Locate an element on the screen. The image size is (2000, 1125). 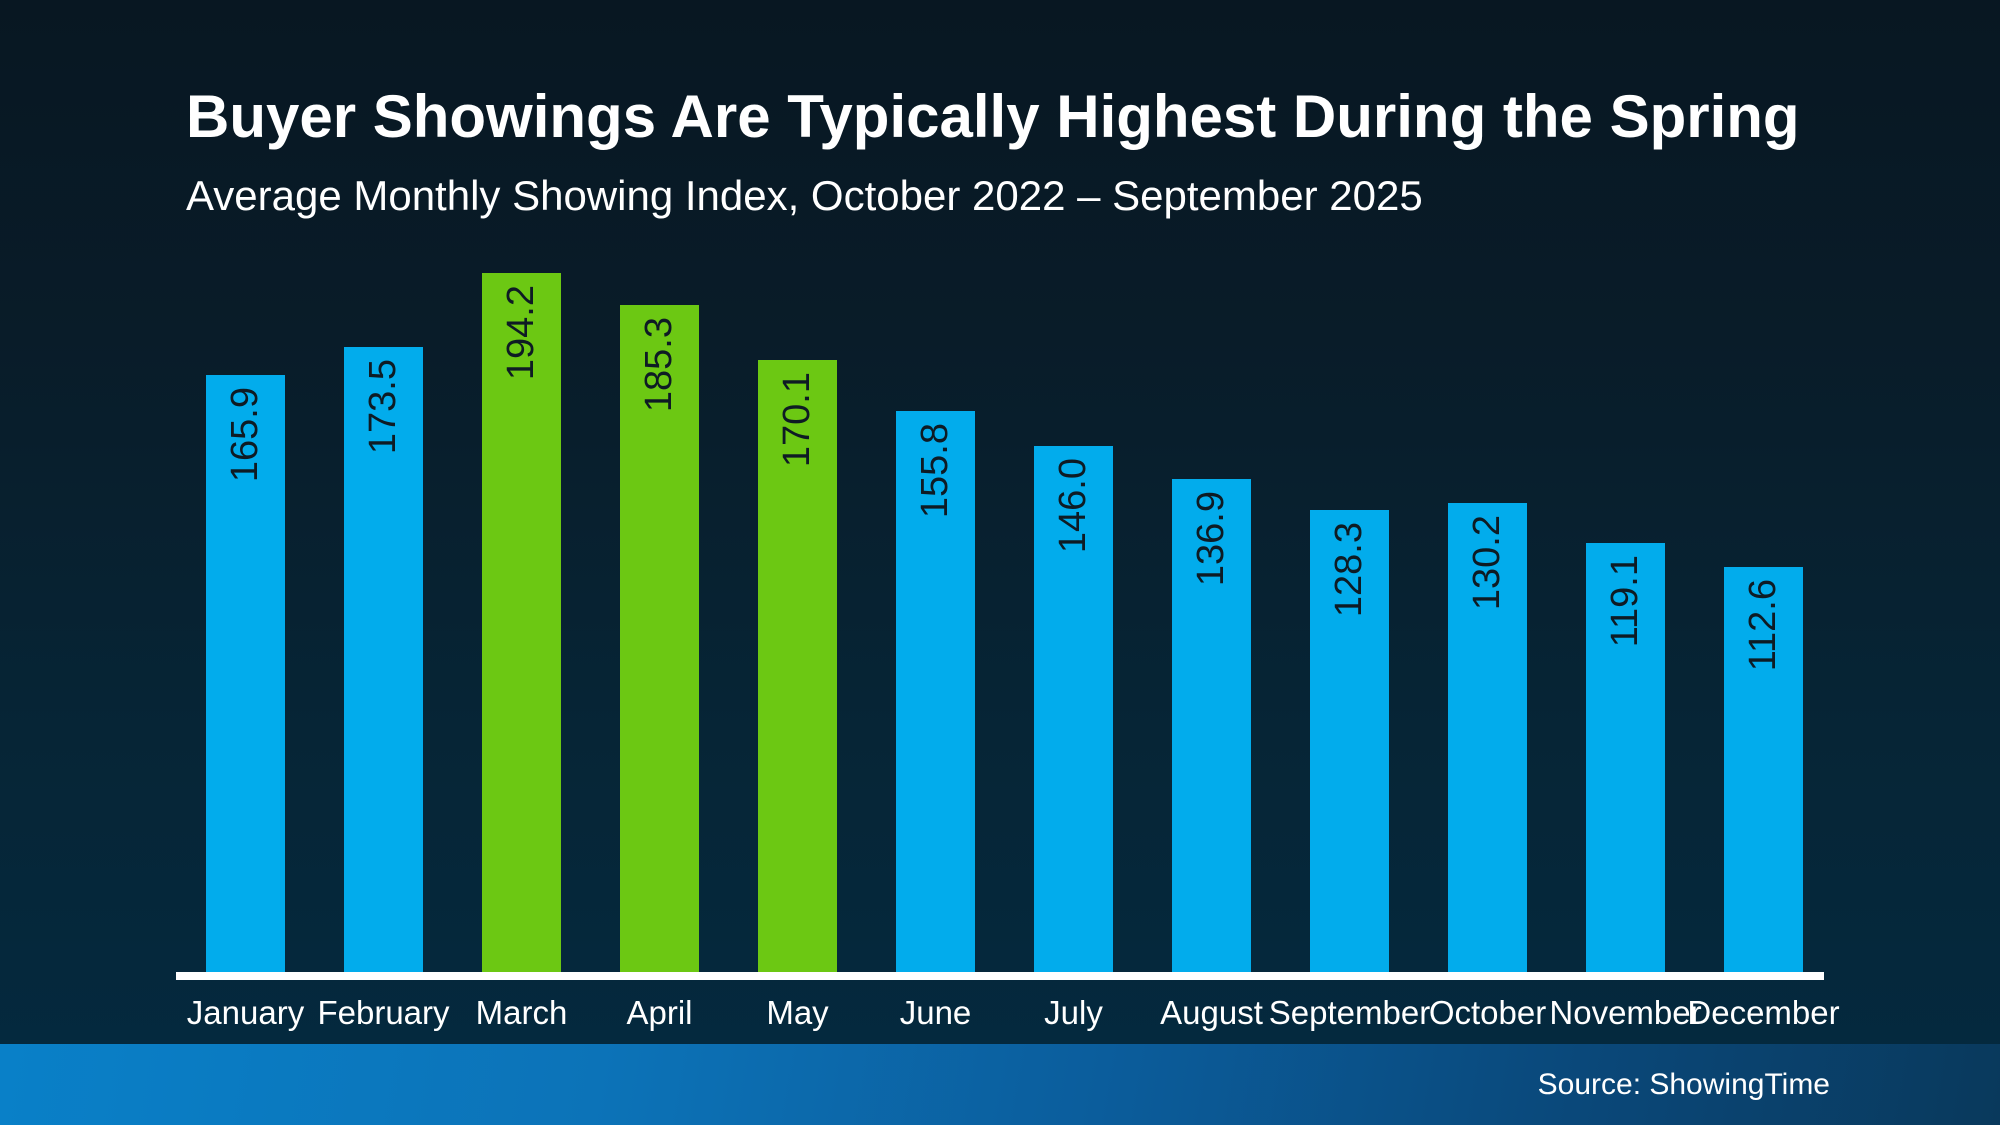
bar-june: 155.8 is located at coordinates (935, 691).